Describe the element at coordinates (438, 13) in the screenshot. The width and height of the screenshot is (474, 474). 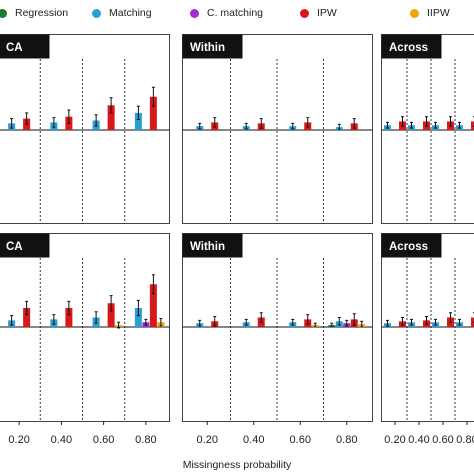
I see `legend-label: IIPW` at that location.